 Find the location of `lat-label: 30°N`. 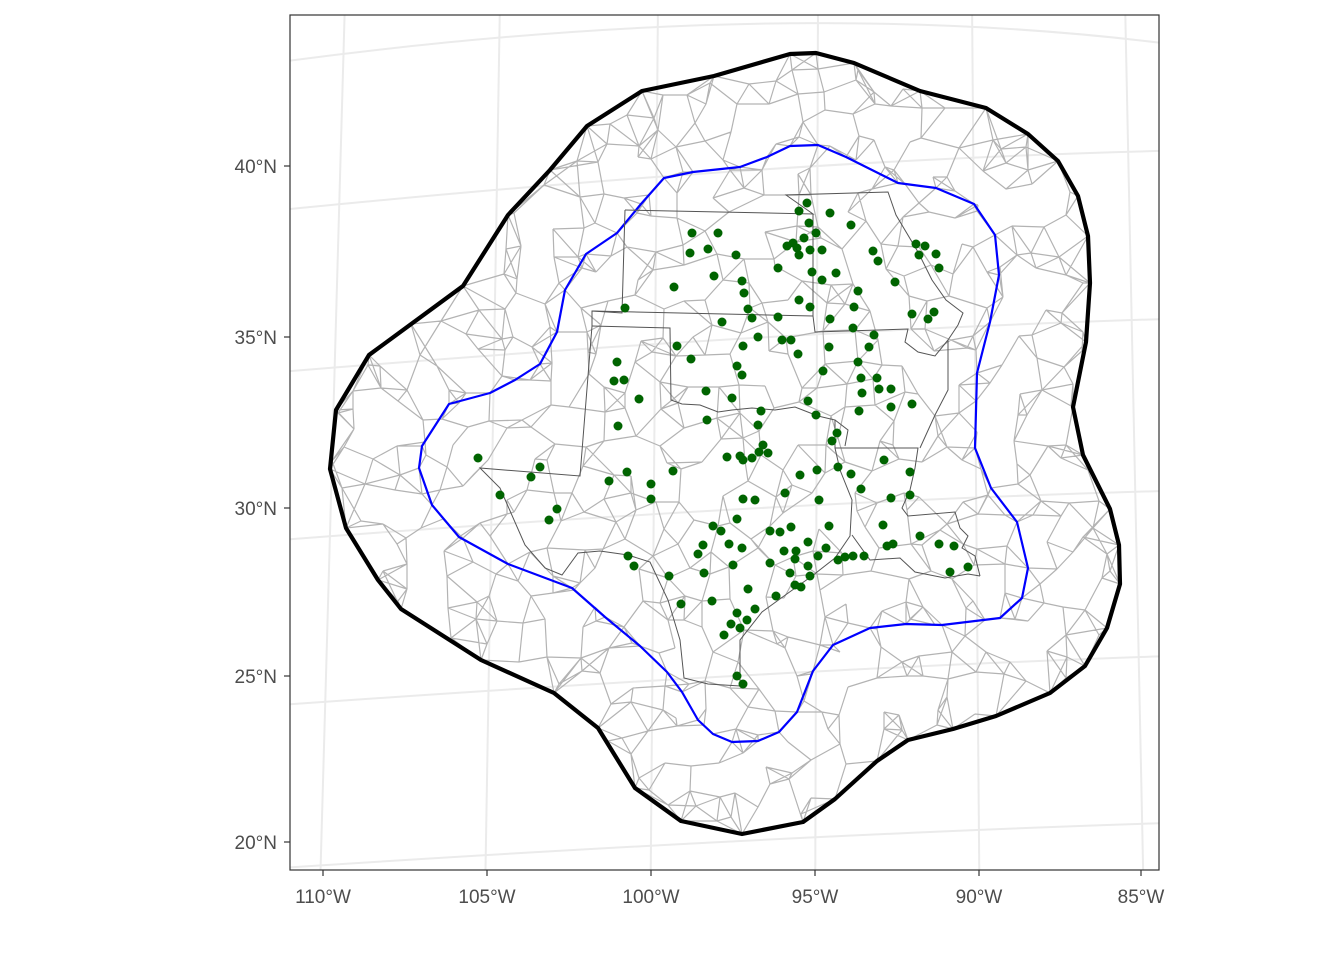

lat-label: 30°N is located at coordinates (256, 509).